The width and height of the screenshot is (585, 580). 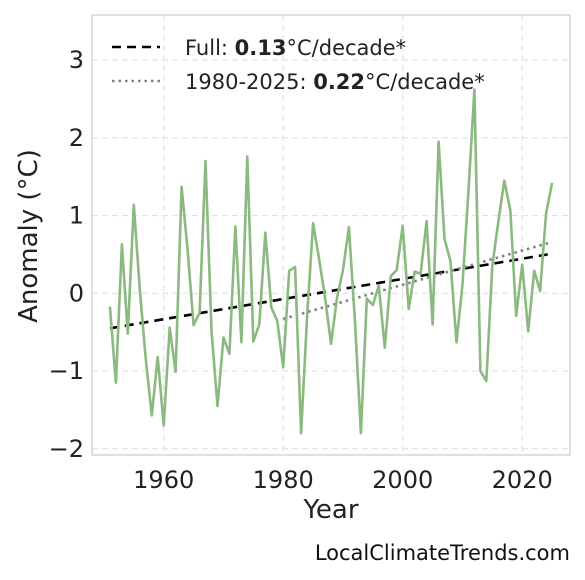 I want to click on y-tick-label: −2, so click(x=66, y=449).